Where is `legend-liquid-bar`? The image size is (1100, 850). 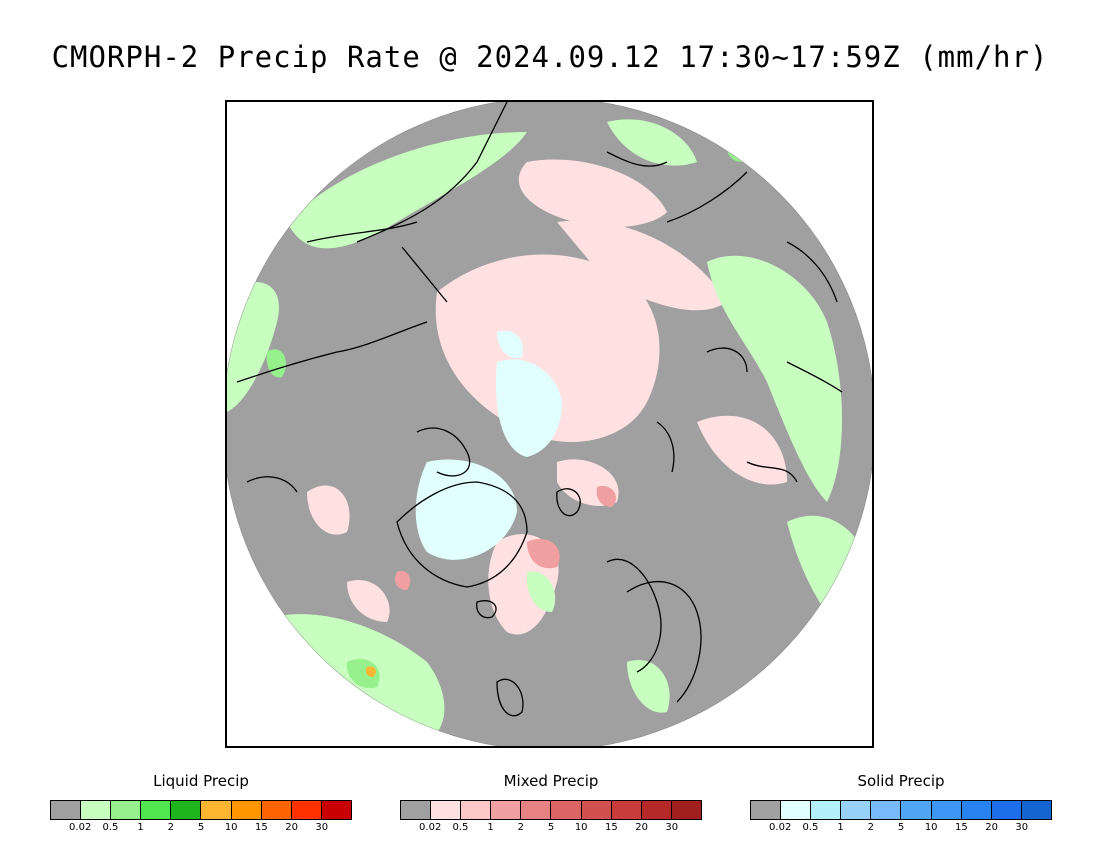
legend-liquid-bar is located at coordinates (201, 810).